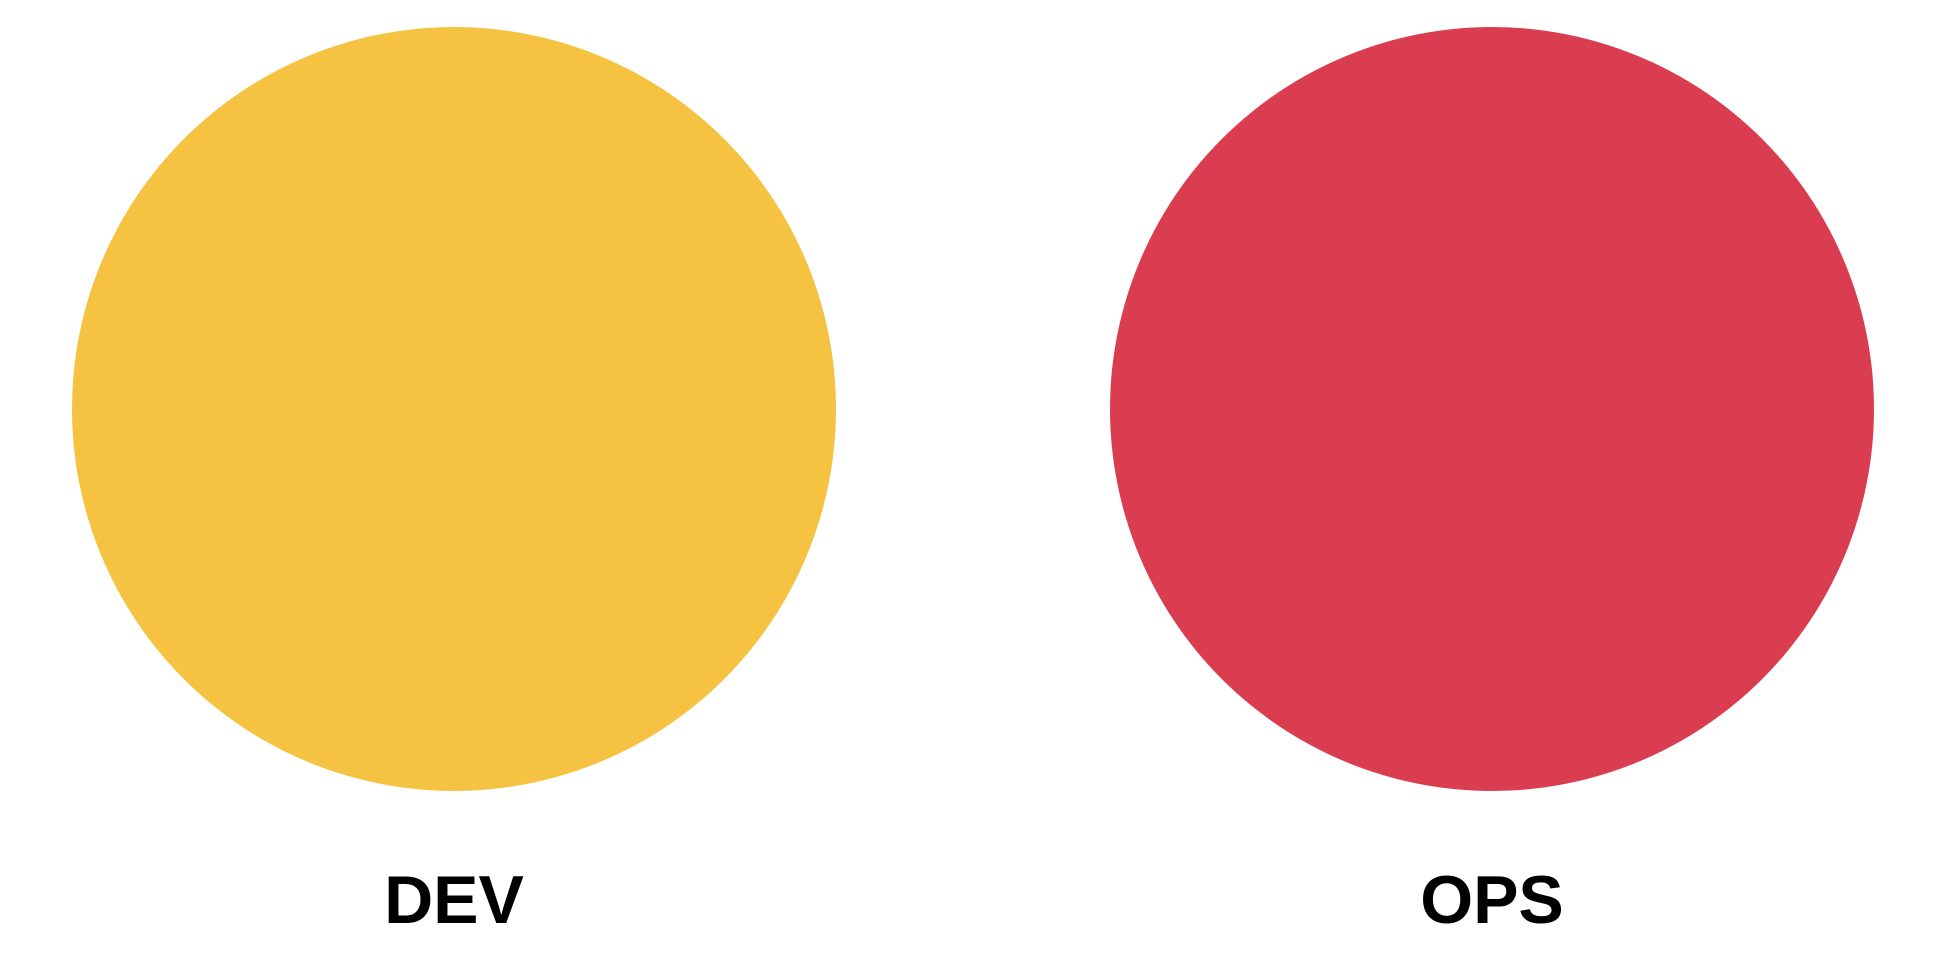 Image resolution: width=1954 pixels, height=966 pixels. I want to click on ops-label: OPS, so click(1492, 900).